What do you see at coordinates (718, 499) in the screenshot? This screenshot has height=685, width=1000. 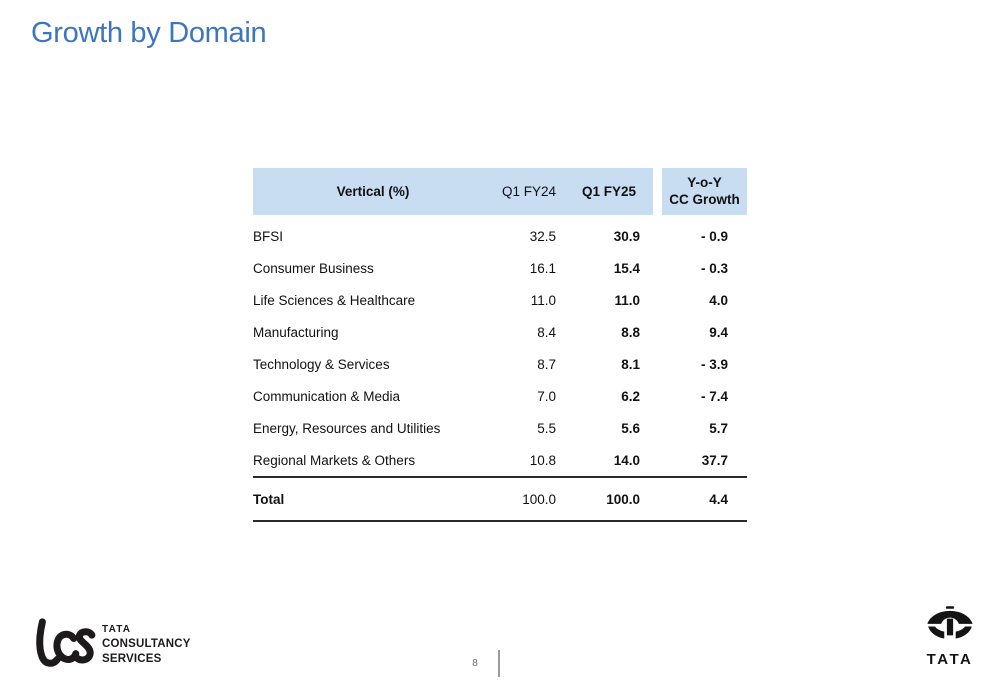 I see `total-yoy-value: 4.4` at bounding box center [718, 499].